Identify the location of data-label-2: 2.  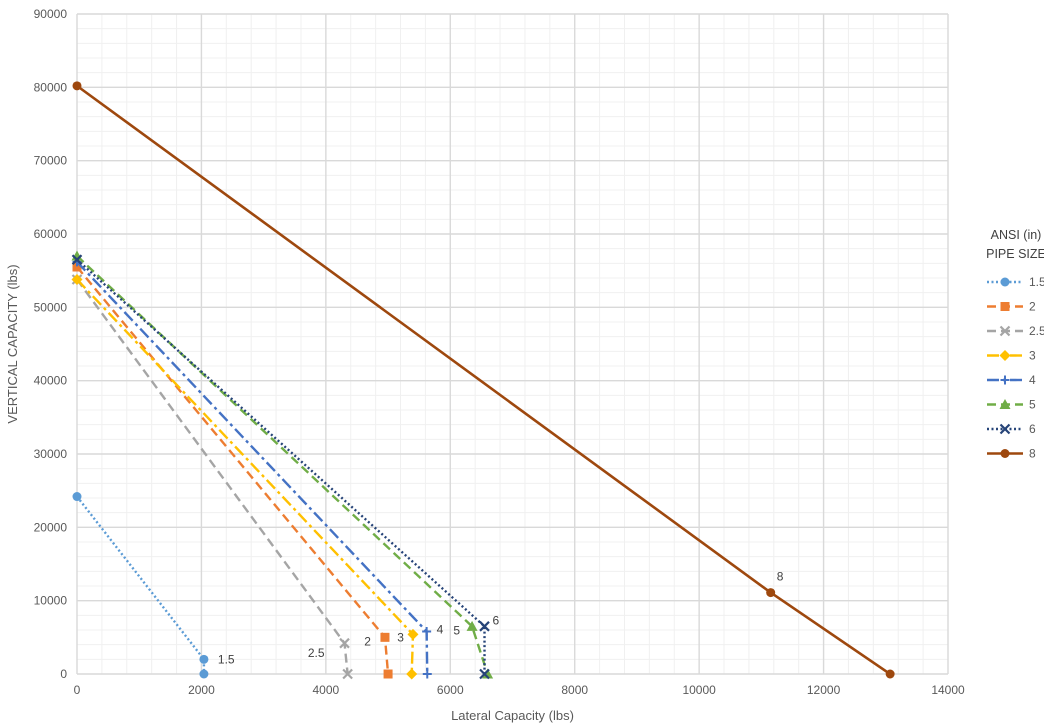
(367, 641).